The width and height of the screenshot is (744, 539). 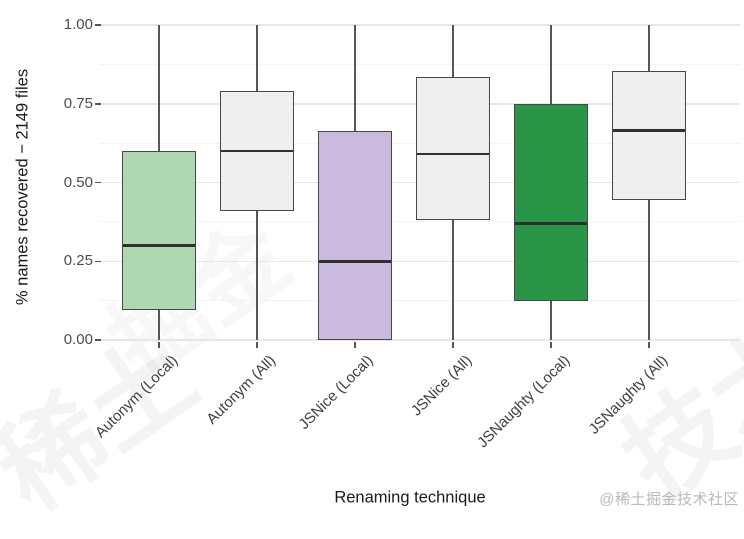 I want to click on x-axis-category-label: JSNaughty (Local), so click(x=523, y=402).